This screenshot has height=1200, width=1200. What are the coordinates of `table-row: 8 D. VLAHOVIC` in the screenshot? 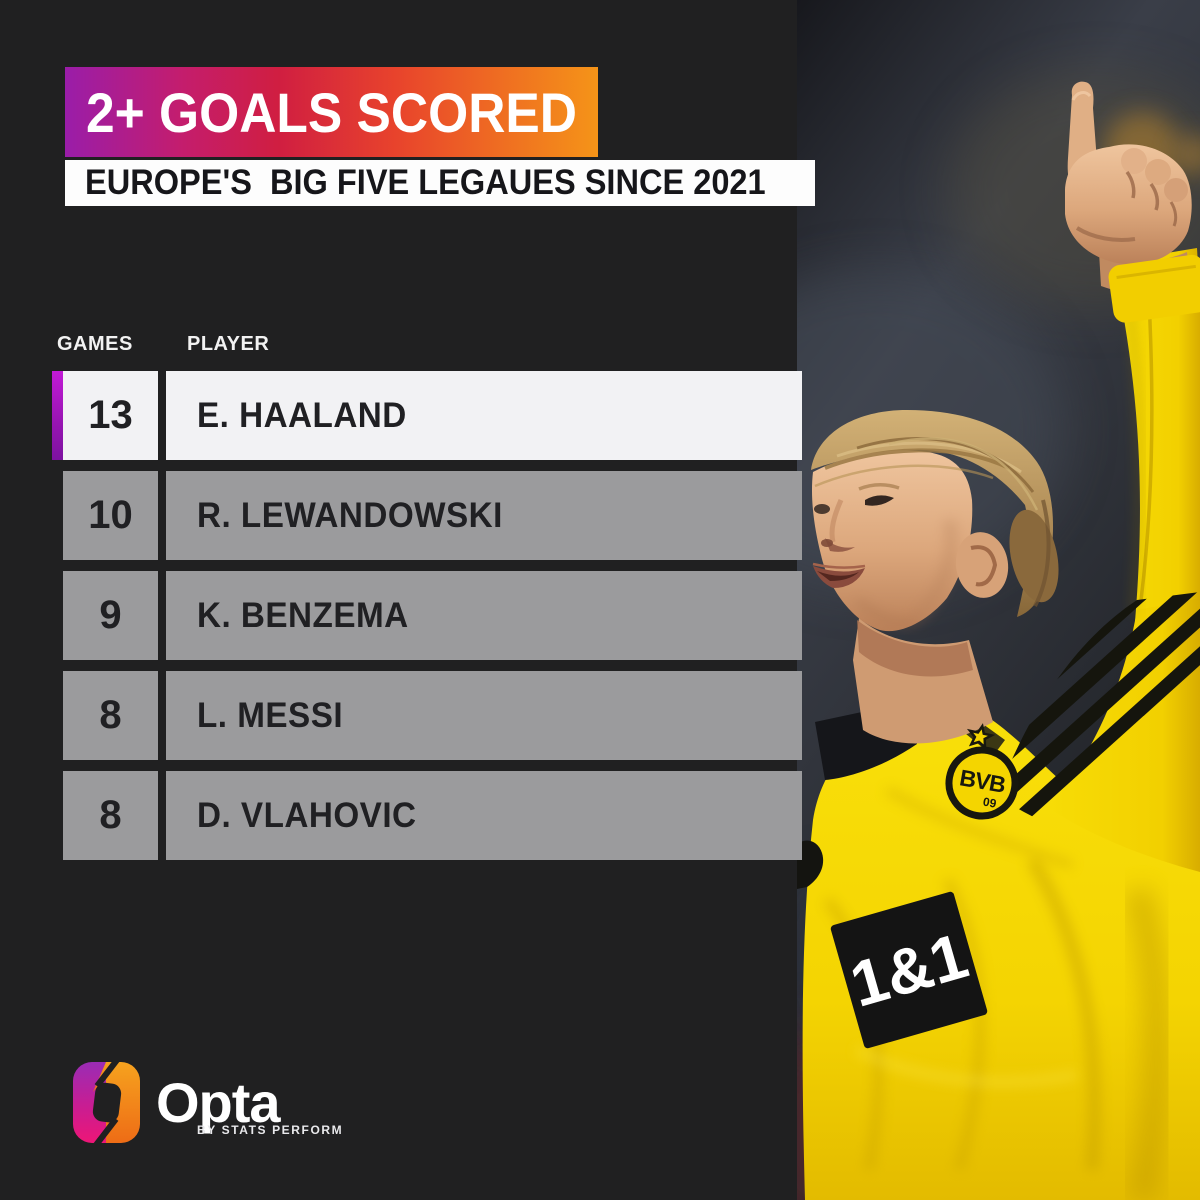 It's located at (427, 815).